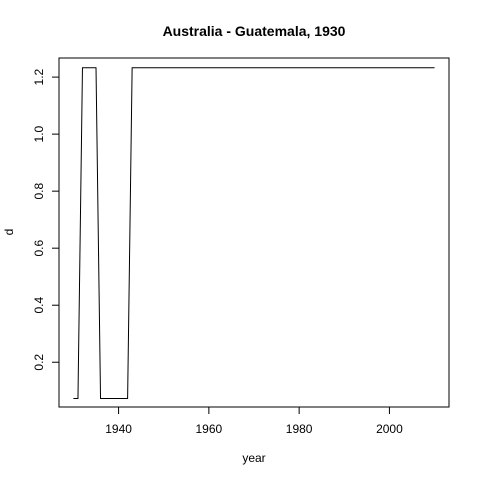  What do you see at coordinates (9, 232) in the screenshot?
I see `y-axis-label: d` at bounding box center [9, 232].